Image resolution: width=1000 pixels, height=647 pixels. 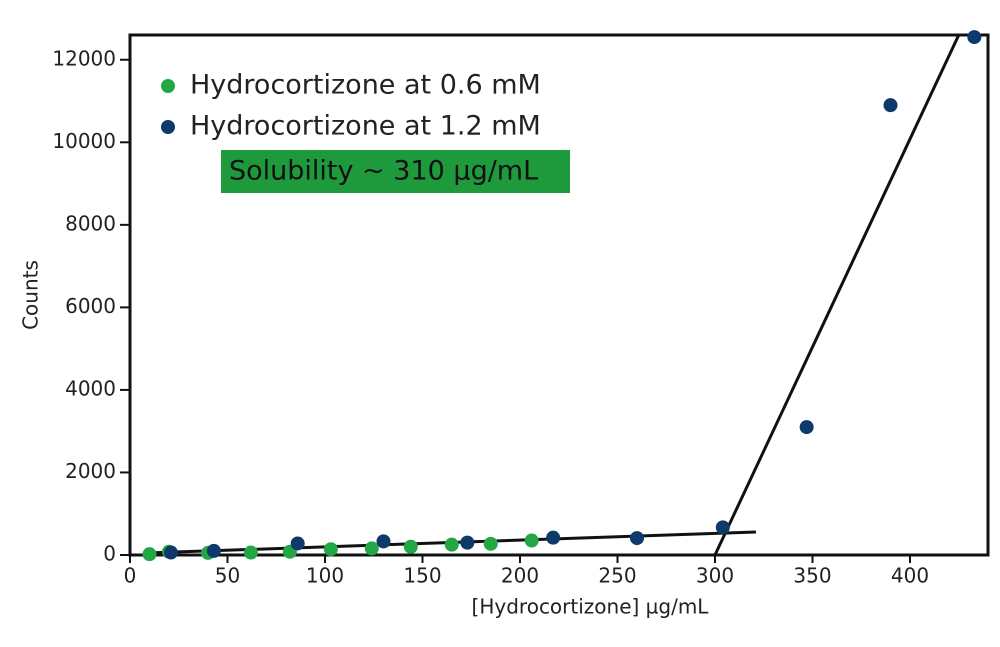 What do you see at coordinates (910, 576) in the screenshot?
I see `x-tick-label: 400` at bounding box center [910, 576].